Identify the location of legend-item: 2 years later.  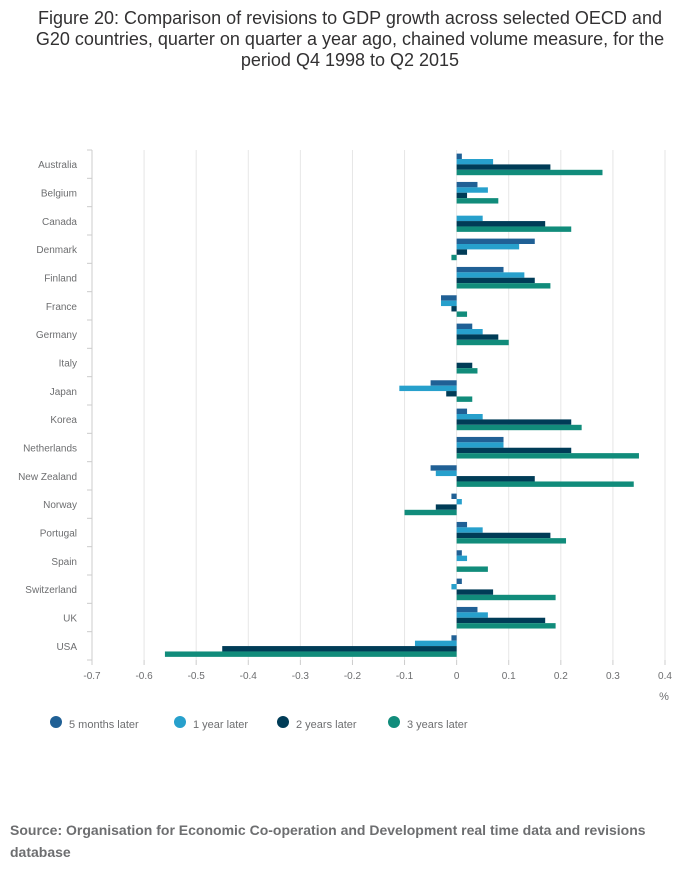
(317, 723).